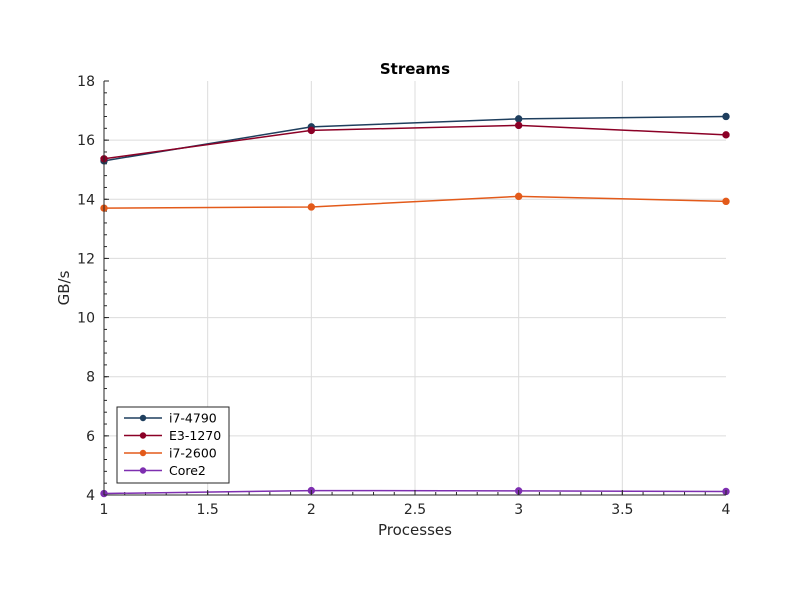 This screenshot has width=802, height=597. I want to click on y-tick-label: 14, so click(86, 200).